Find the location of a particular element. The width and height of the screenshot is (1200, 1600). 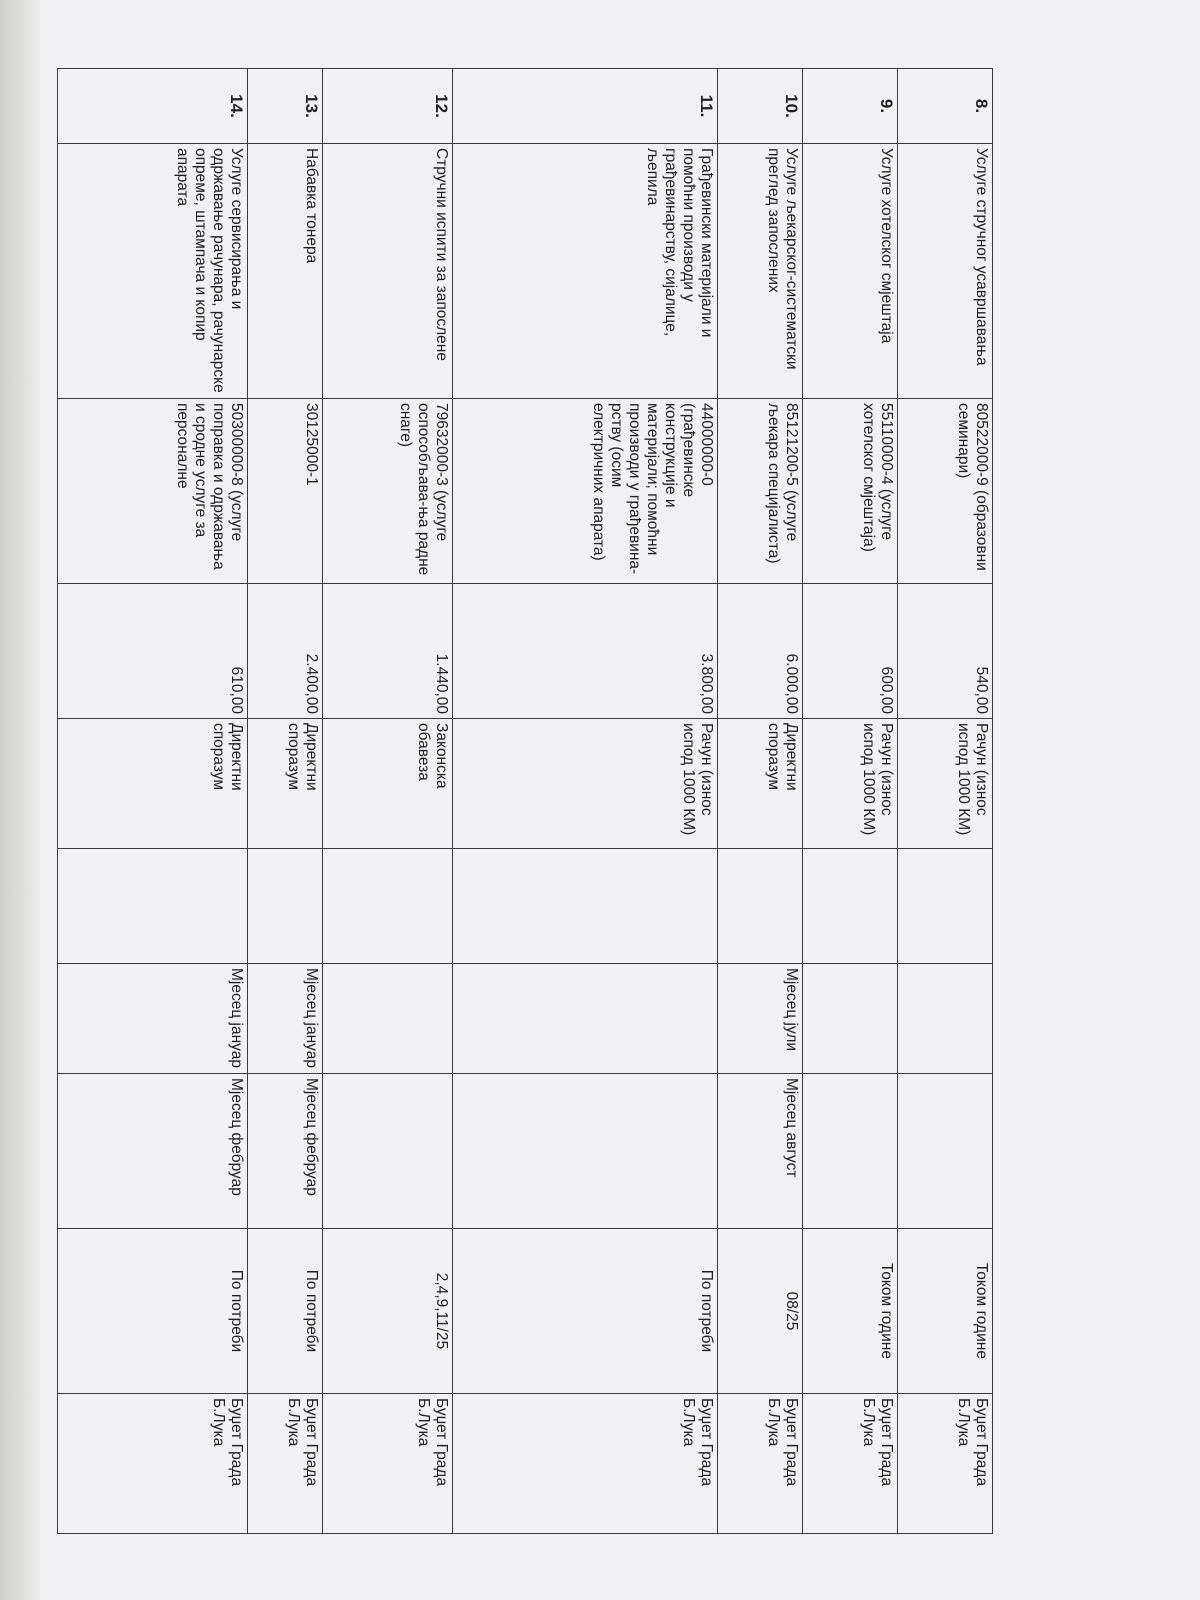

start-month-cell: Мјесец јули is located at coordinates (760, 1018).